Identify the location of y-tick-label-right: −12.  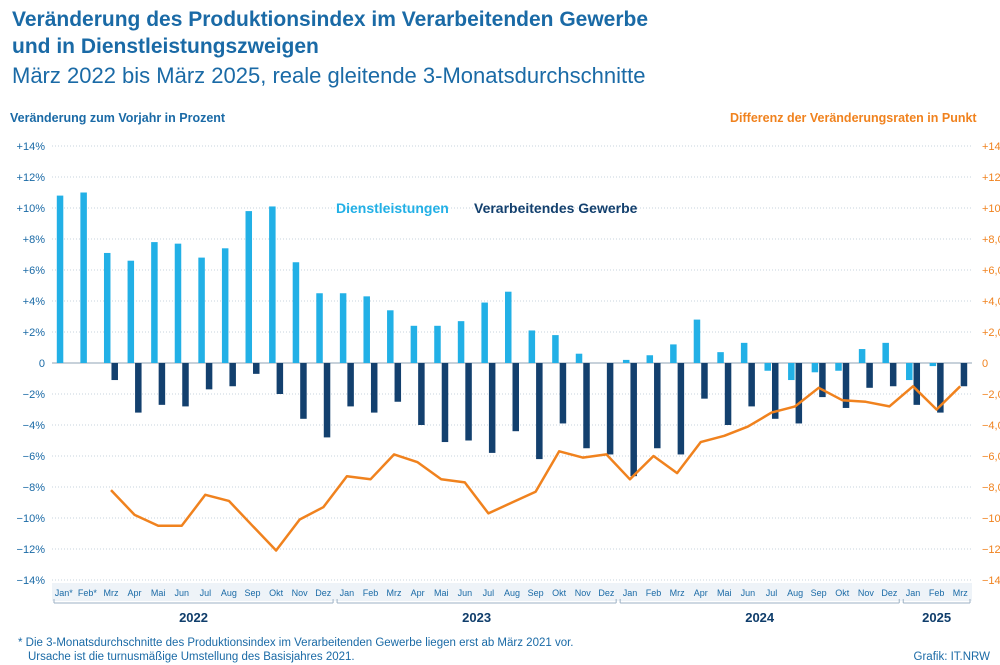
(991, 550).